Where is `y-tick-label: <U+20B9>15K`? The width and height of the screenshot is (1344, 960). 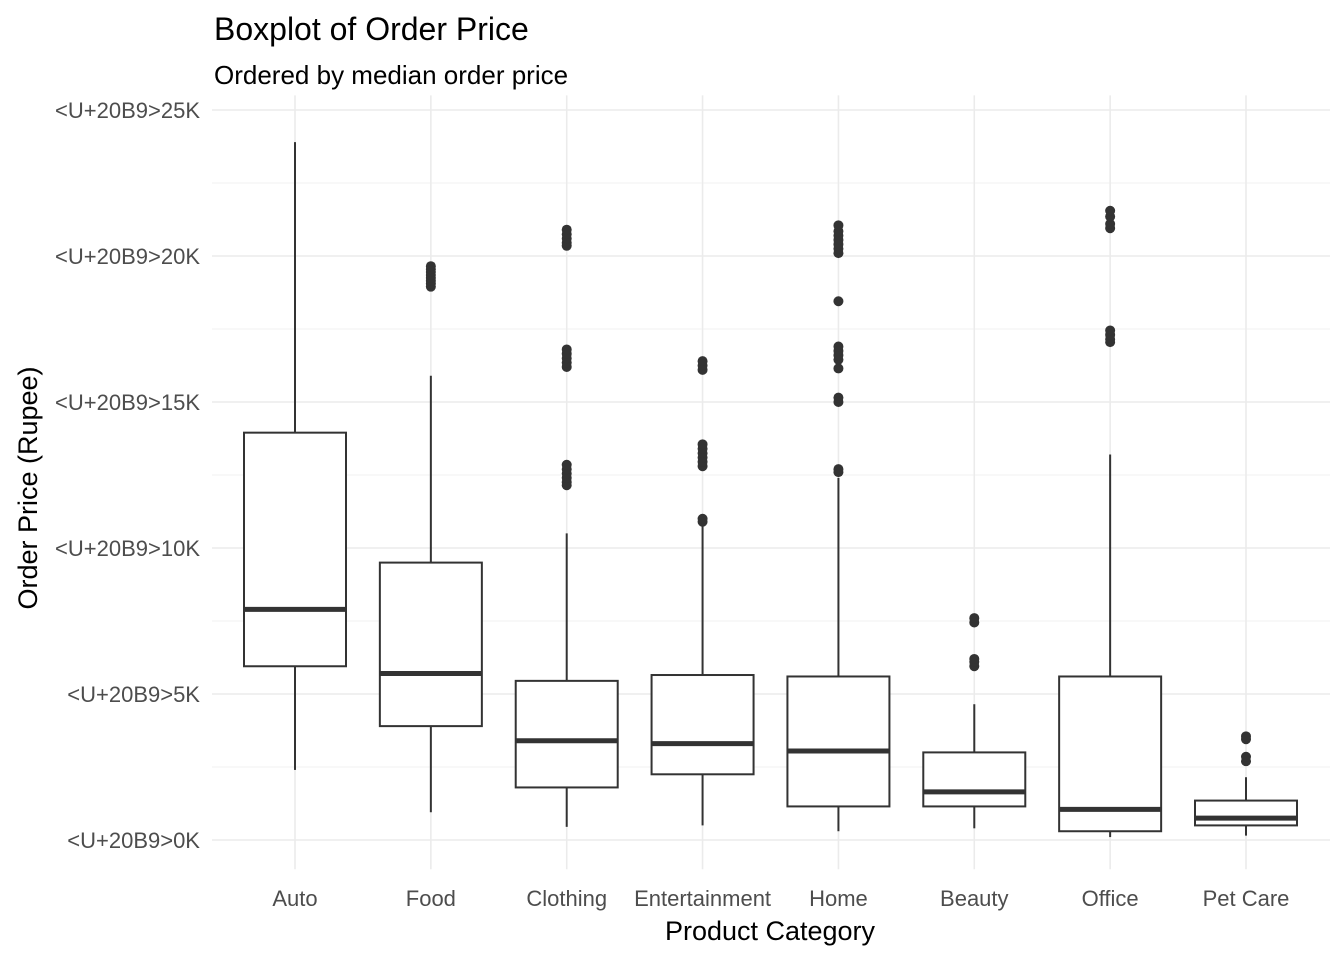
y-tick-label: <U+20B9>15K is located at coordinates (127, 402).